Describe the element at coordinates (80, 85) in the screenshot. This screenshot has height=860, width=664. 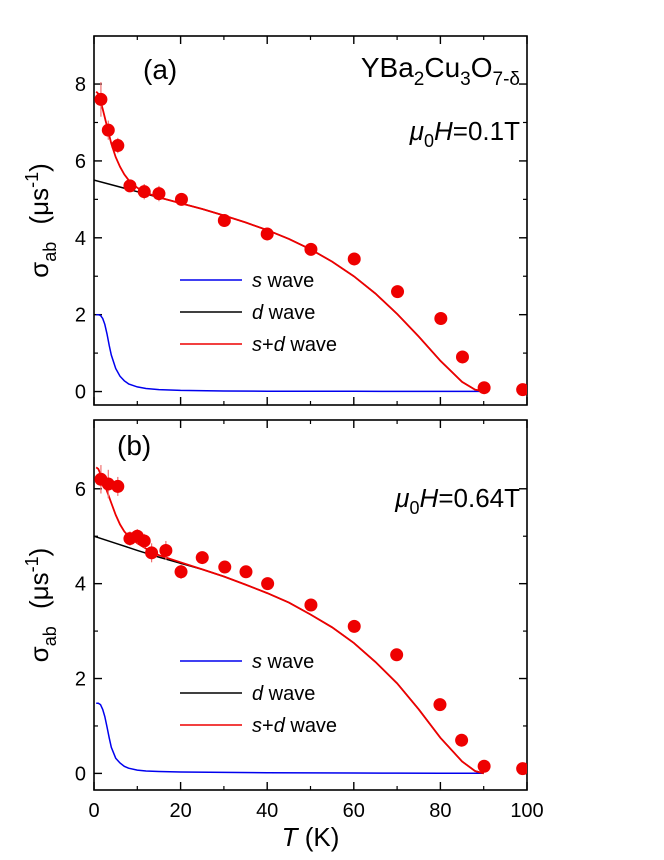
I see `y-tick-label: 8` at that location.